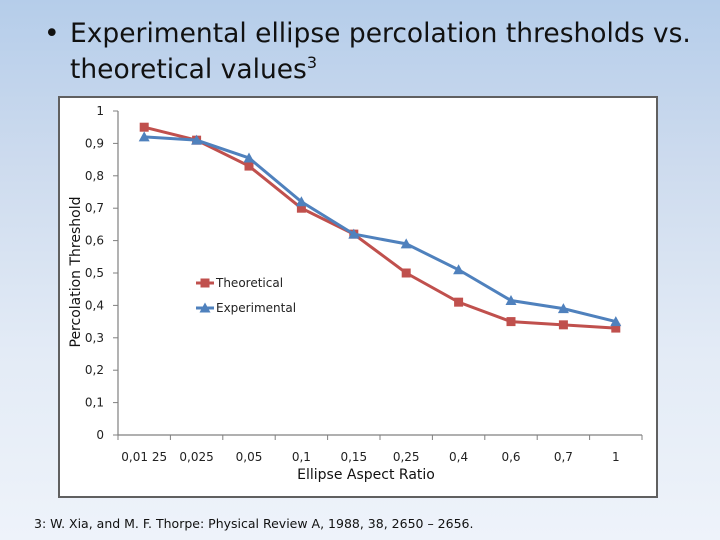 The width and height of the screenshot is (720, 540). What do you see at coordinates (510, 457) in the screenshot?
I see `x-tick-label: 0,6` at bounding box center [510, 457].